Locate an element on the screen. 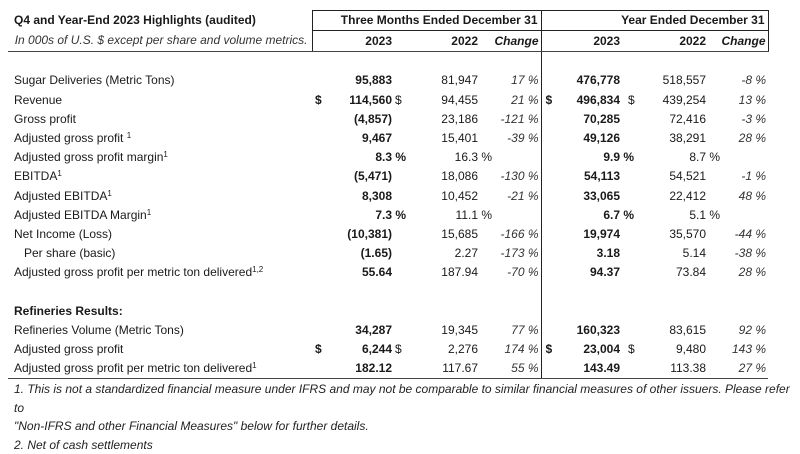 This screenshot has width=800, height=454. row-label-text: Adjusted EBITDA is located at coordinates (60, 196).